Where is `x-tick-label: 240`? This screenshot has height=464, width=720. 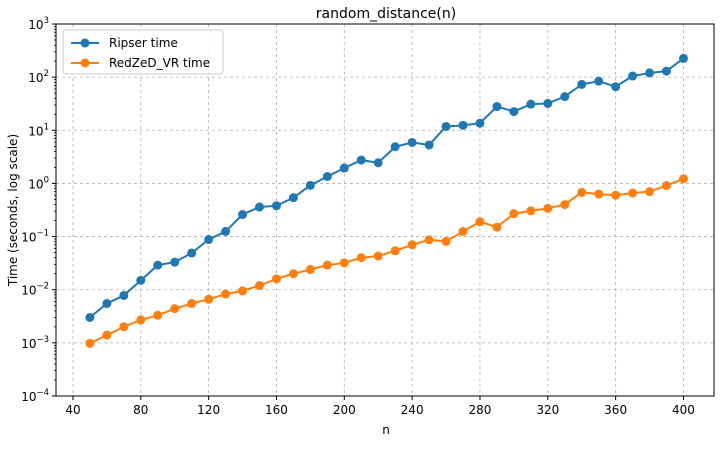
x-tick-label: 240 is located at coordinates (412, 410).